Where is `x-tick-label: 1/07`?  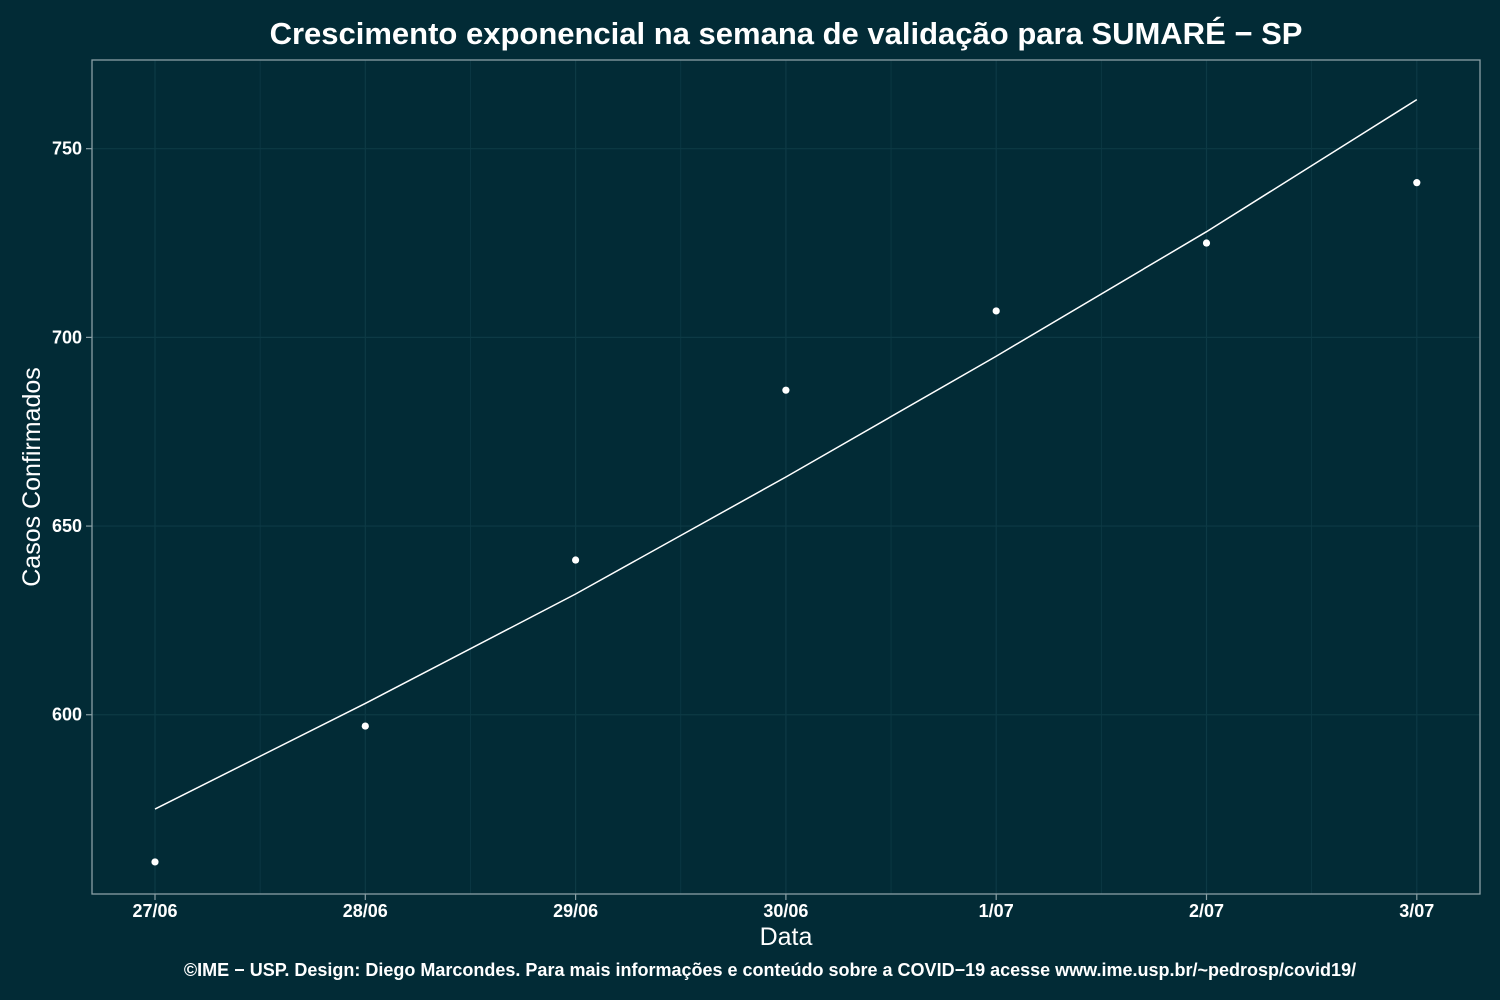 x-tick-label: 1/07 is located at coordinates (996, 911).